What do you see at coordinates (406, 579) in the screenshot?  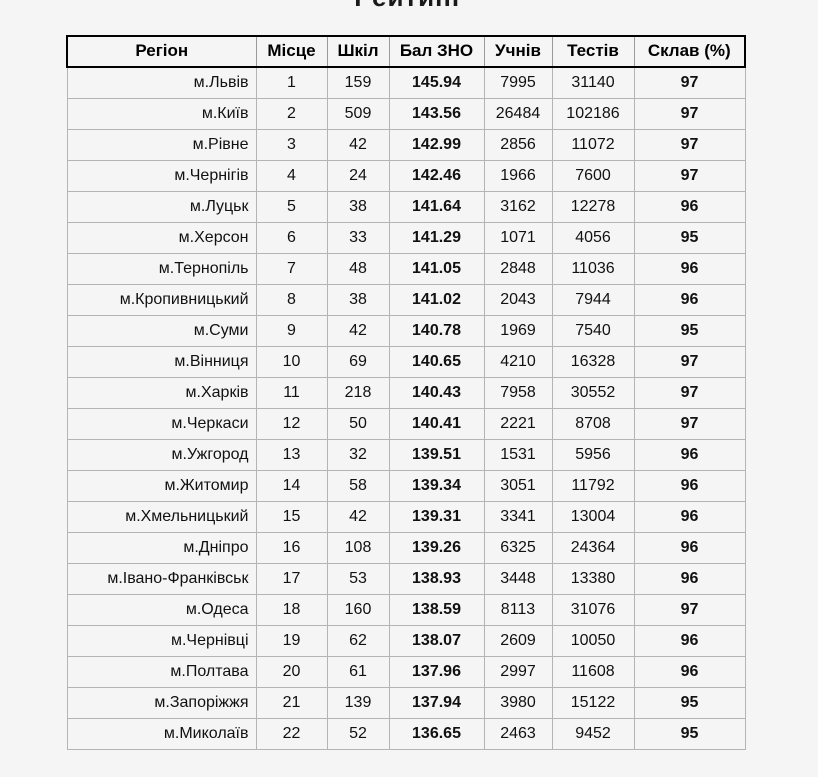 I see `table-row: м.Івано-Франківськ 17 53 138.93 3448 13380 96` at bounding box center [406, 579].